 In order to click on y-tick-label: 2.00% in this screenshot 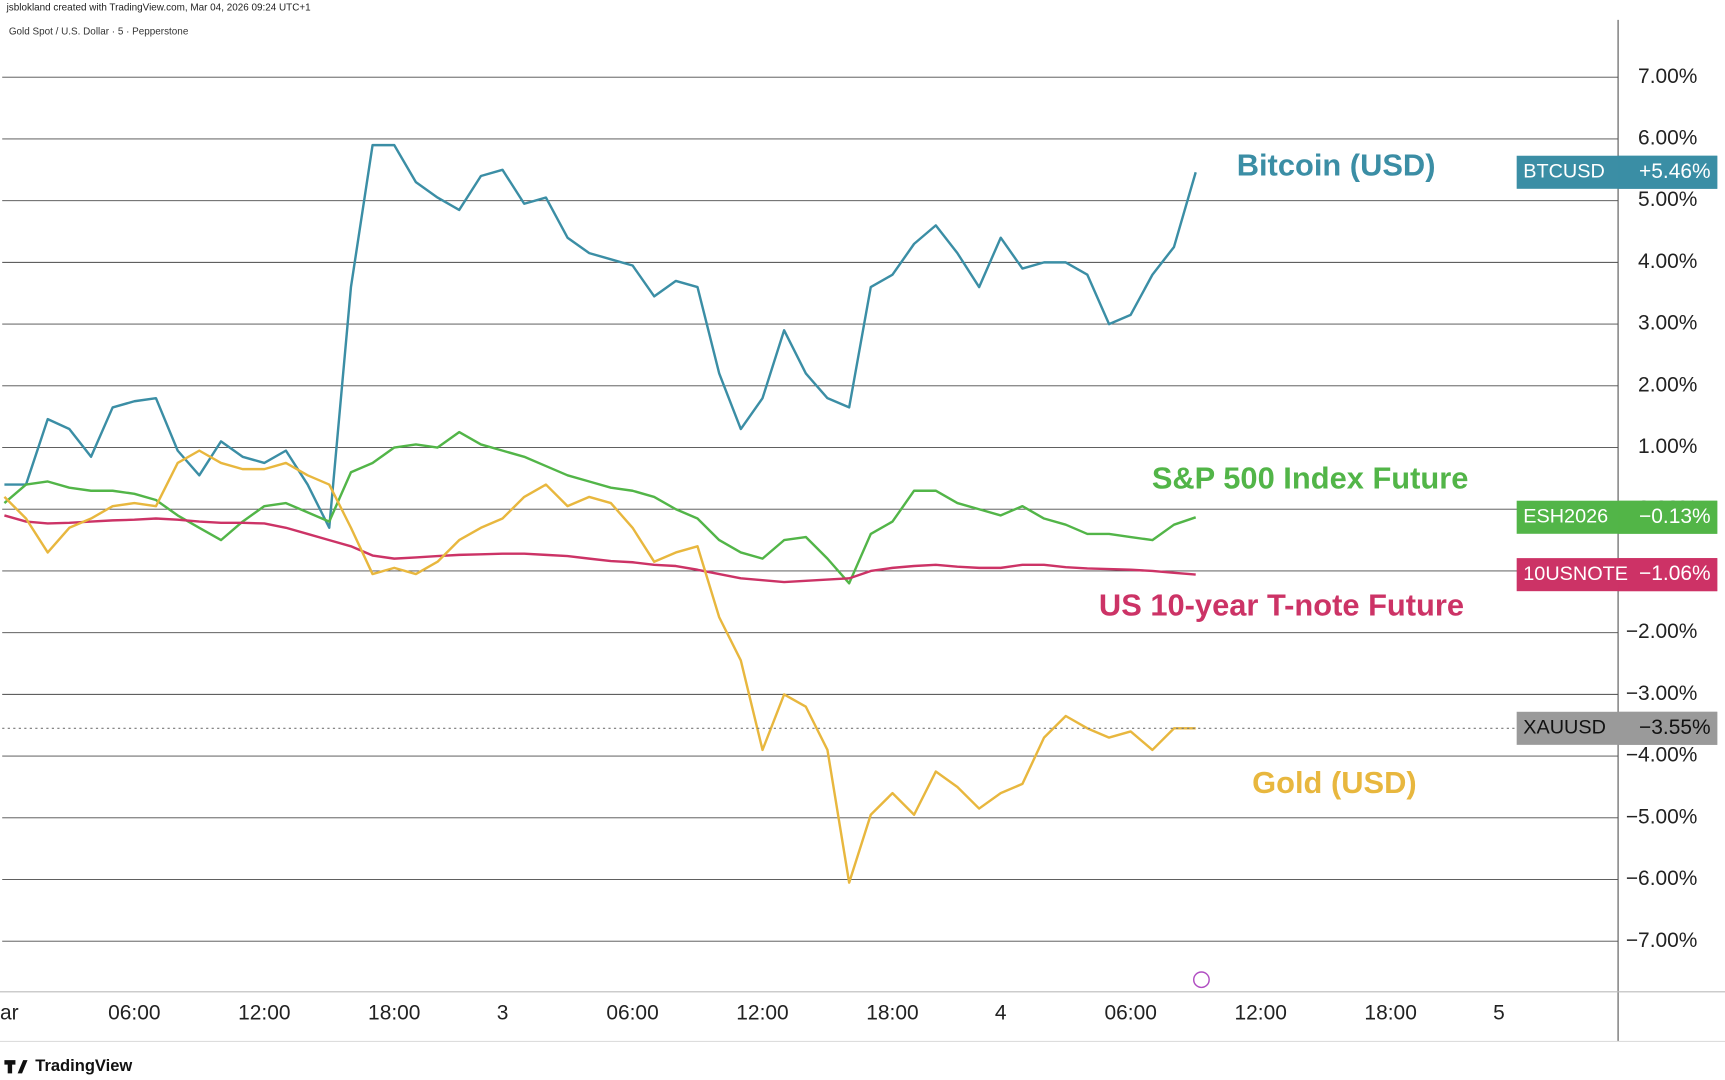, I will do `click(1667, 384)`.